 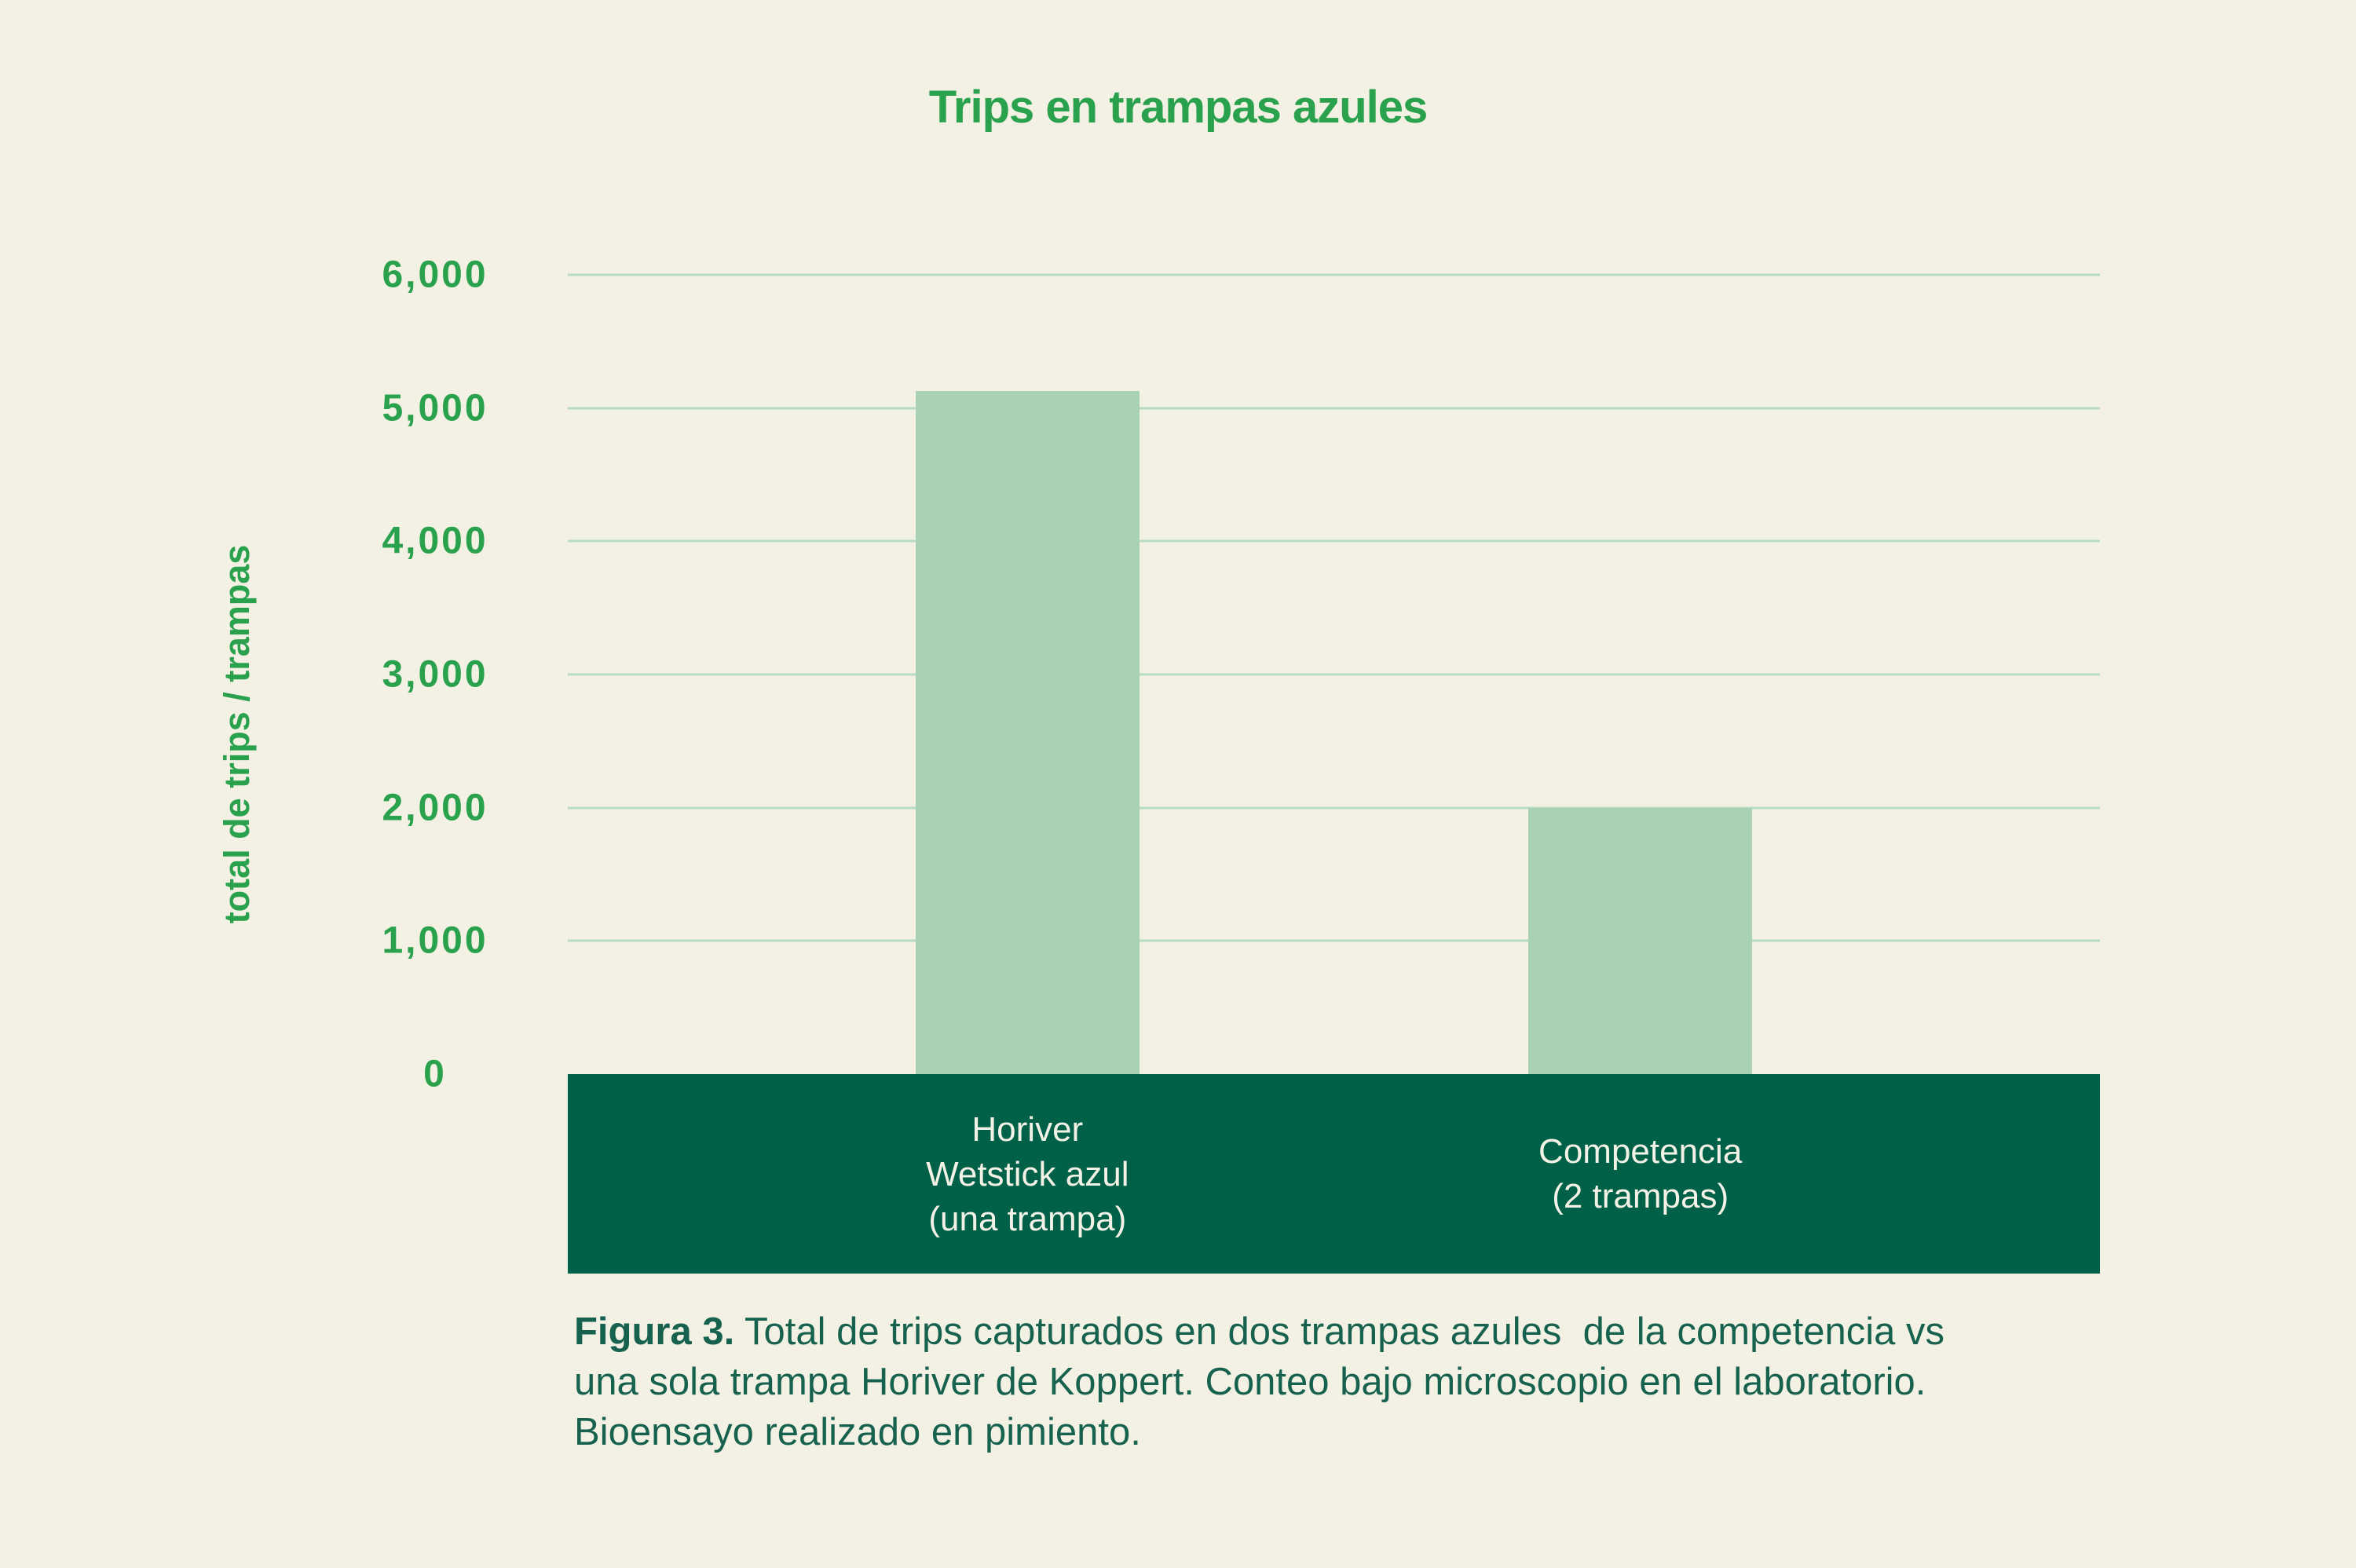 I want to click on x-category-label-line: Horiver, so click(x=1027, y=1129).